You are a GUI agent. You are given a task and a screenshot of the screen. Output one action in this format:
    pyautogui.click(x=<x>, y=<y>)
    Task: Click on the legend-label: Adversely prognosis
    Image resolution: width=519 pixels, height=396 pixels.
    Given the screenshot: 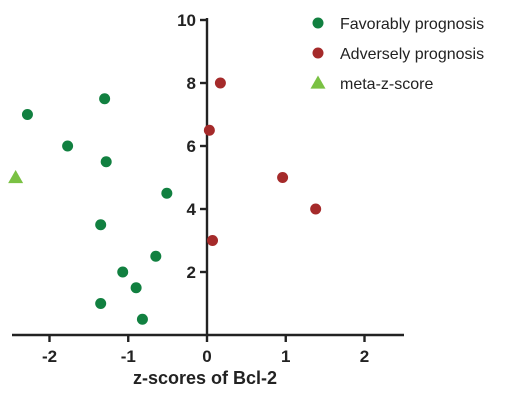 What is the action you would take?
    pyautogui.click(x=412, y=54)
    